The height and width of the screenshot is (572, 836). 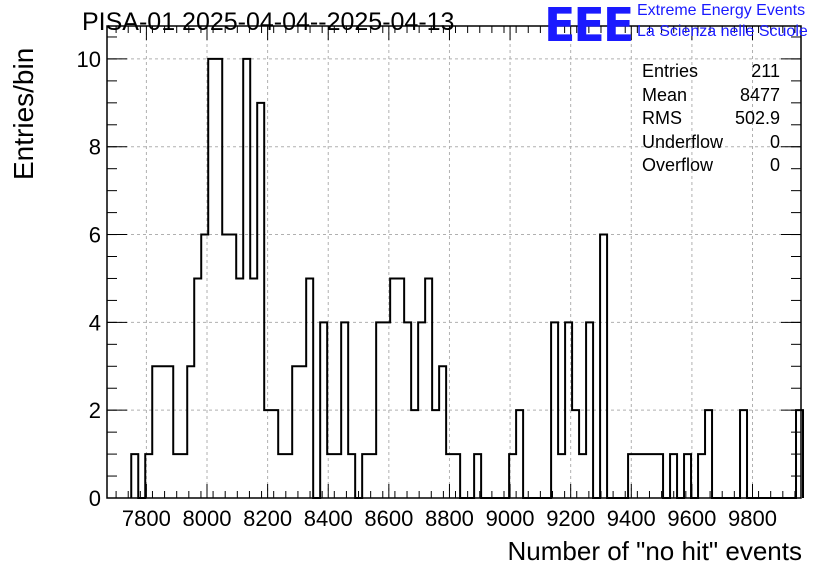 What do you see at coordinates (23, 113) in the screenshot?
I see `y-axis-label: Entries/bin` at bounding box center [23, 113].